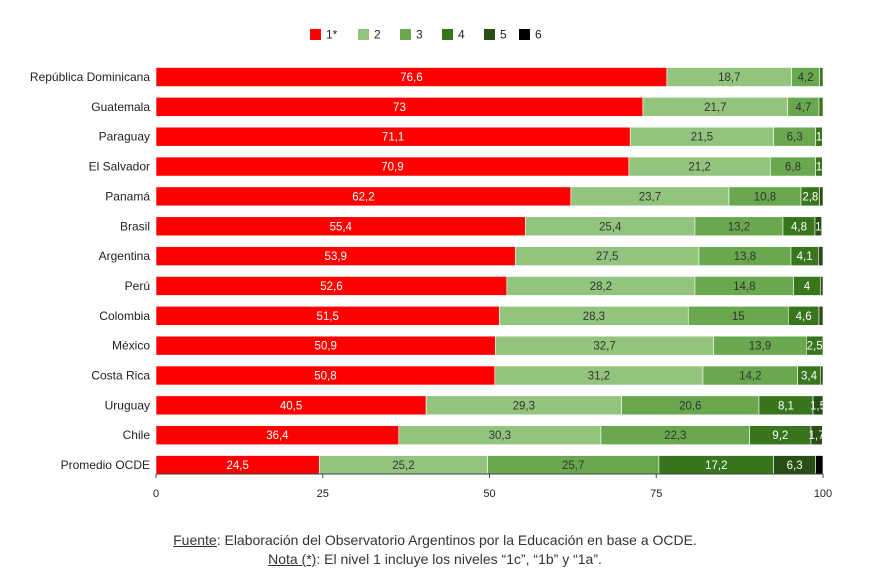 The width and height of the screenshot is (870, 580). Describe the element at coordinates (392, 168) in the screenshot. I see `data-label-el-salvador-level-1: 70,9` at that location.